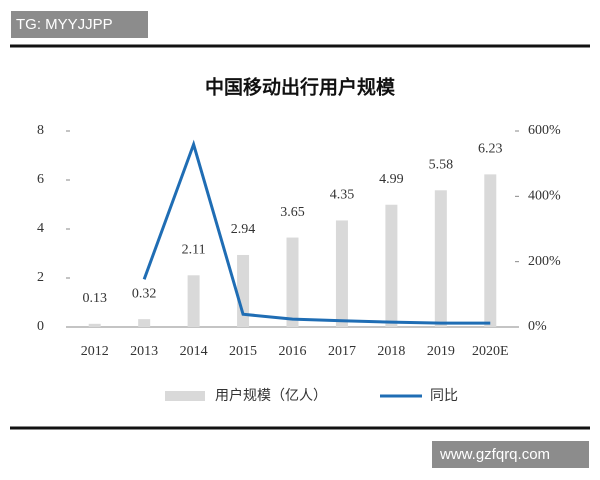 This screenshot has width=600, height=480. What do you see at coordinates (243, 229) in the screenshot?
I see `data-label: 2.94` at bounding box center [243, 229].